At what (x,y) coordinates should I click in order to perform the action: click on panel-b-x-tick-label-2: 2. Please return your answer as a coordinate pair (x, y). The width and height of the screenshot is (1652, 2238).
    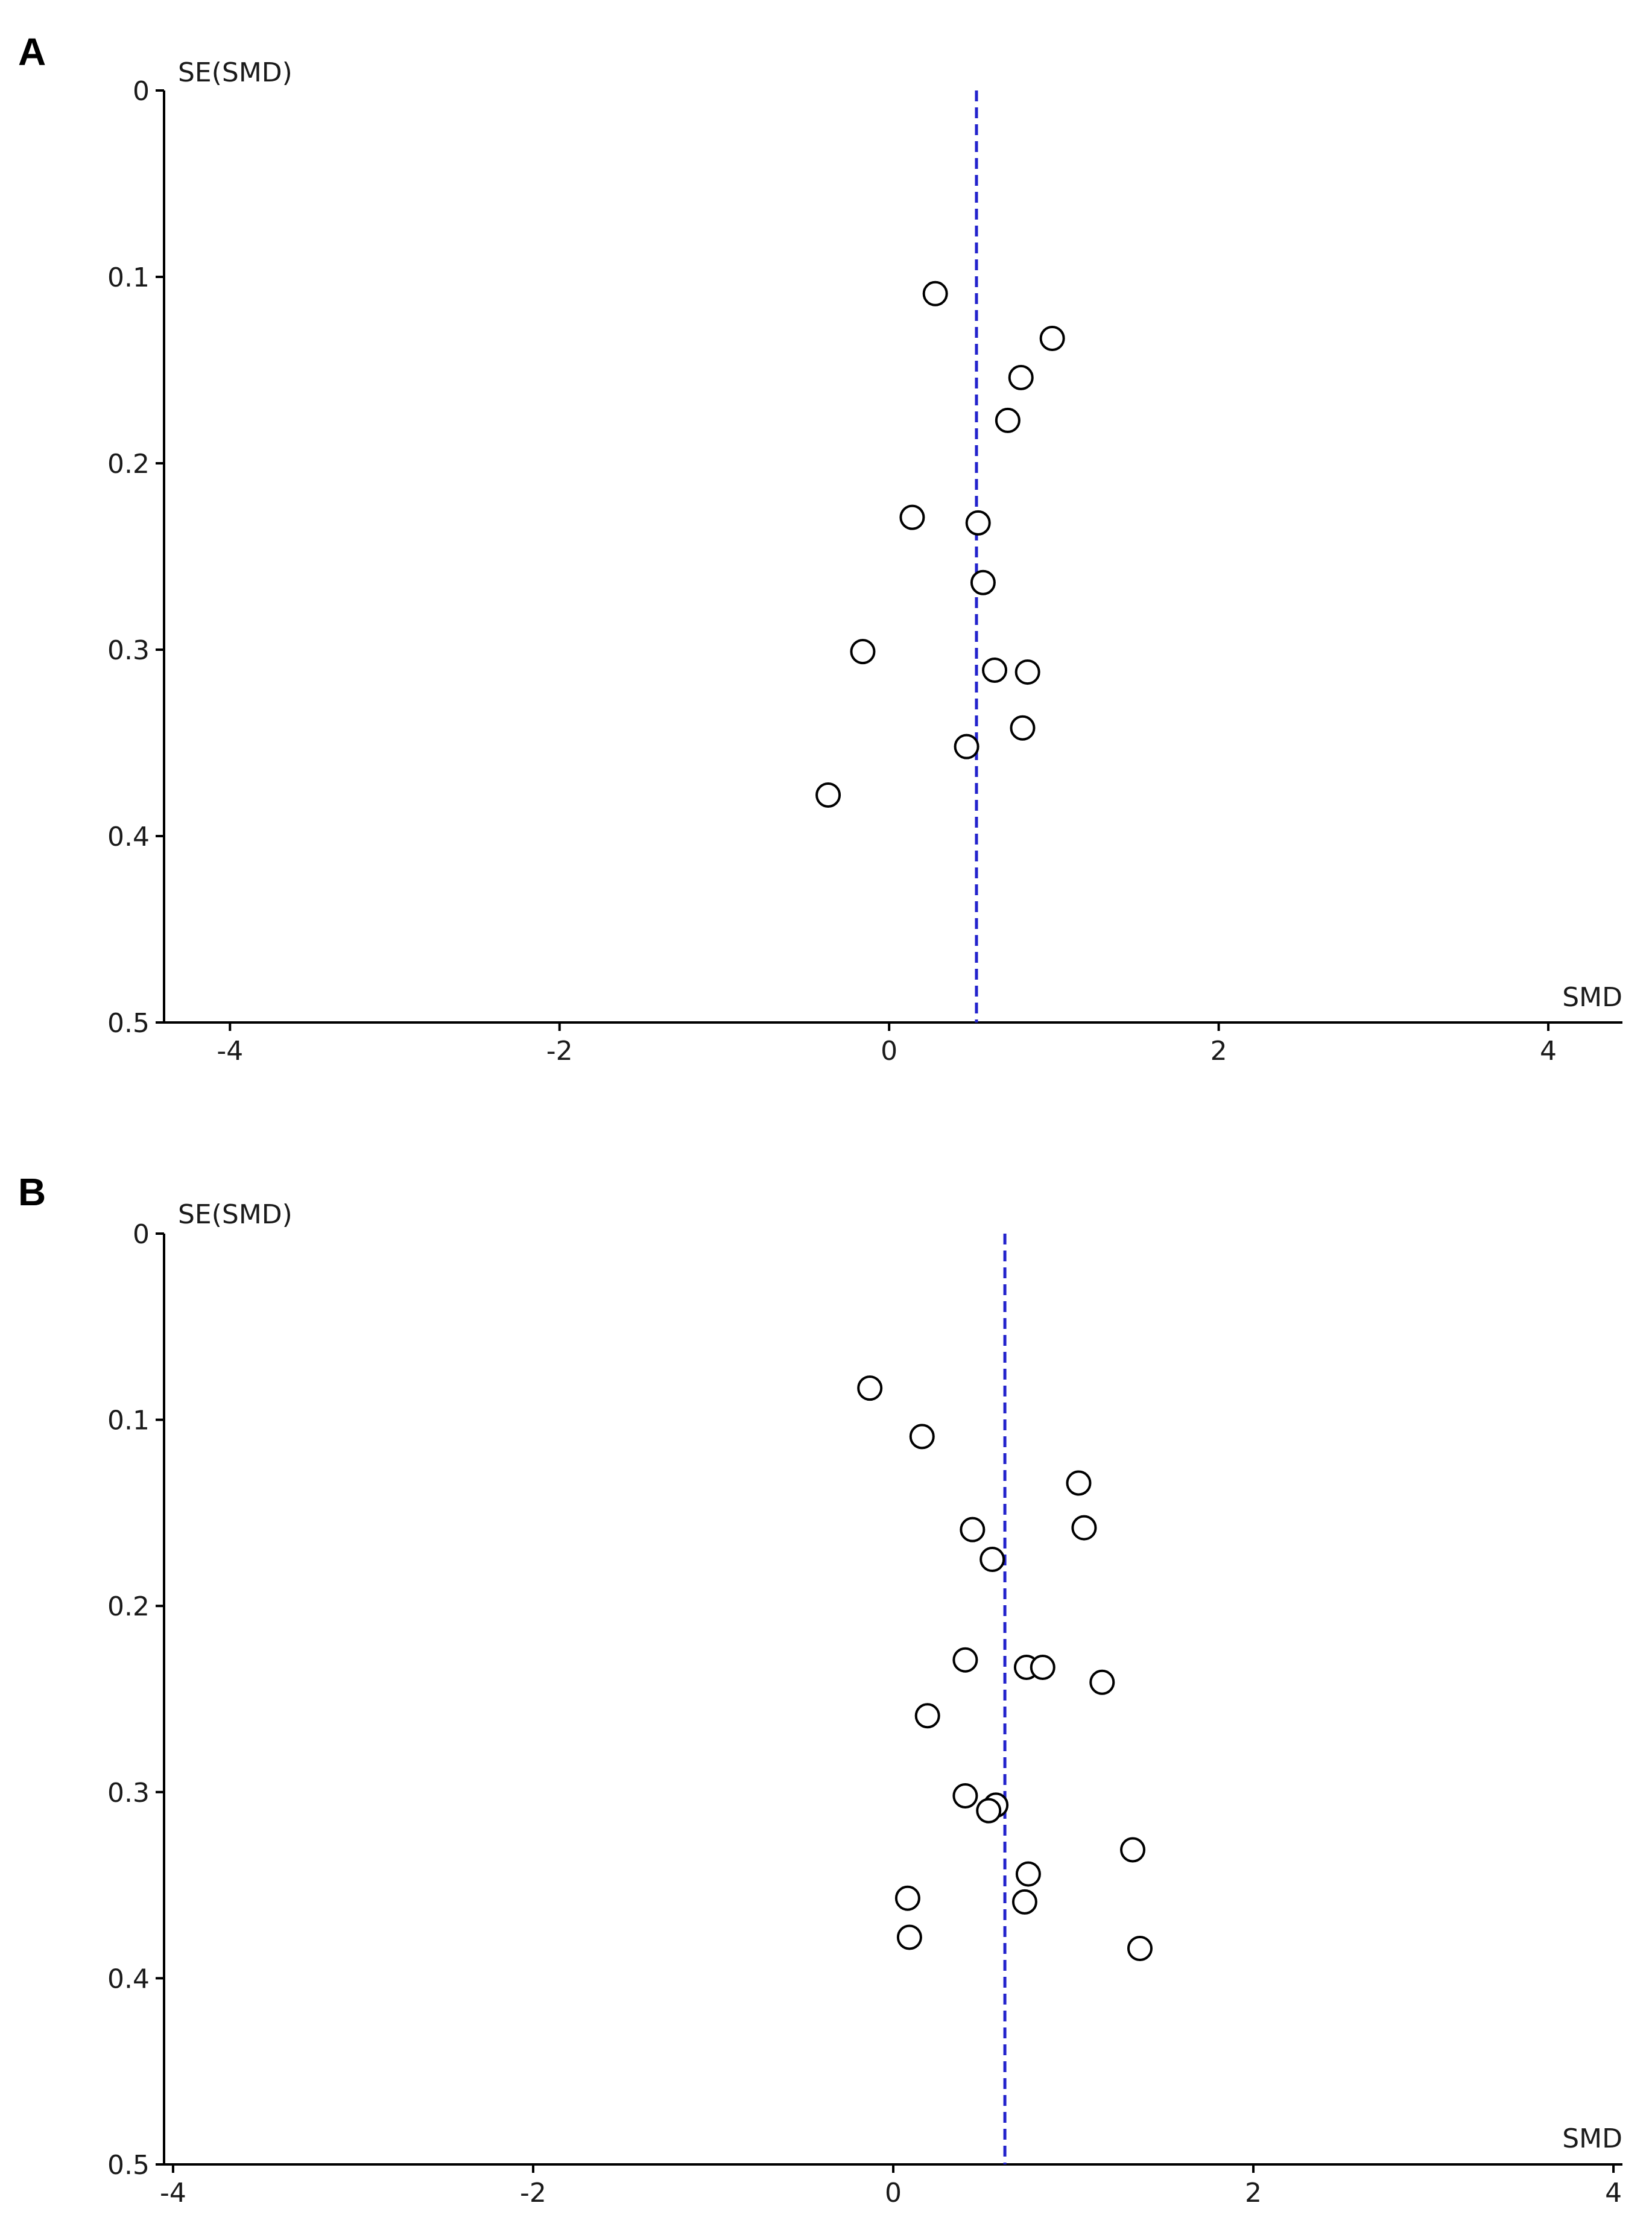
    Looking at the image, I should click on (1253, 2193).